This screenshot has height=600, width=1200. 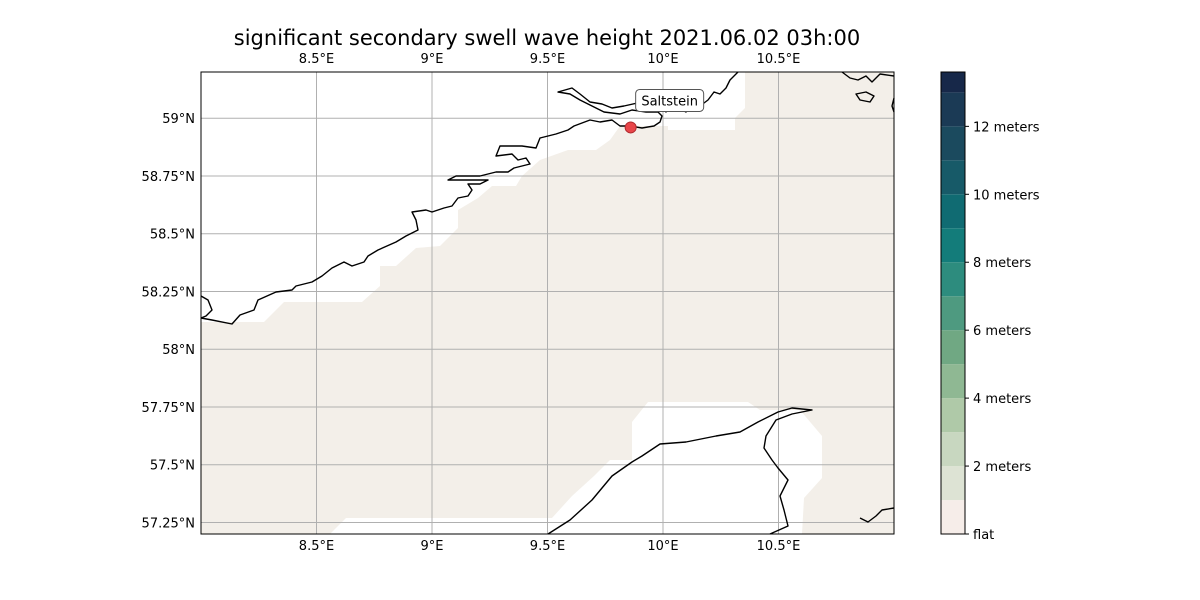 I want to click on colorbar-tick-label: 6 meters, so click(x=1002, y=331).